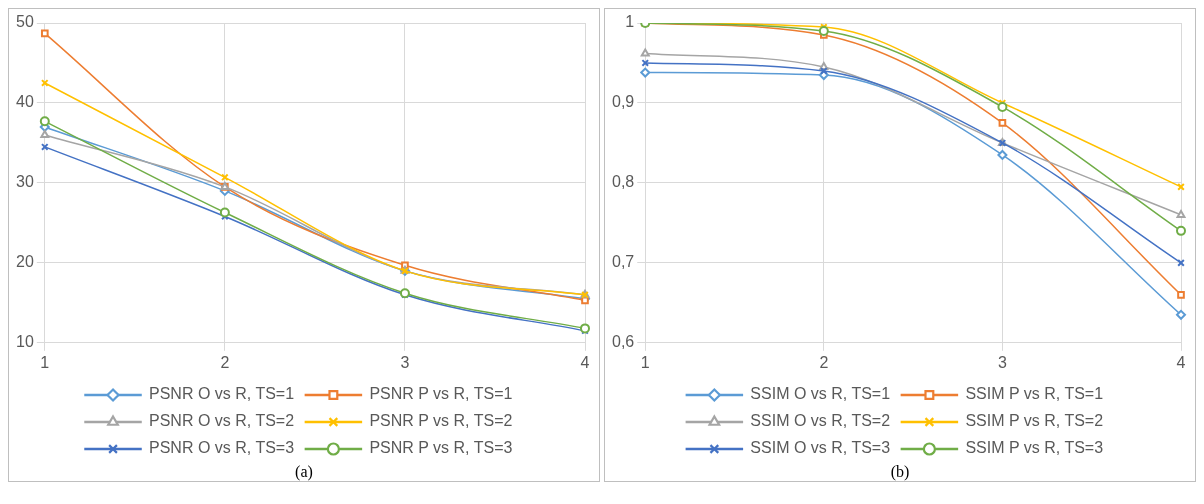 Image resolution: width=1204 pixels, height=504 pixels. Describe the element at coordinates (25, 22) in the screenshot. I see `y-tick-label: 50` at that location.